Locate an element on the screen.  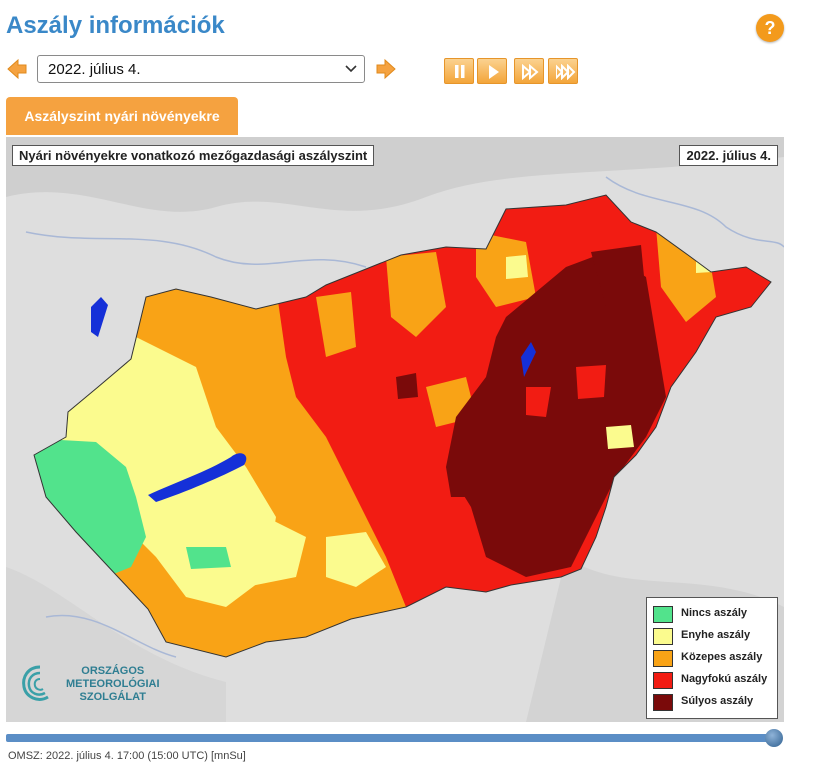
legend-item: Súlyos aszály is located at coordinates (712, 703).